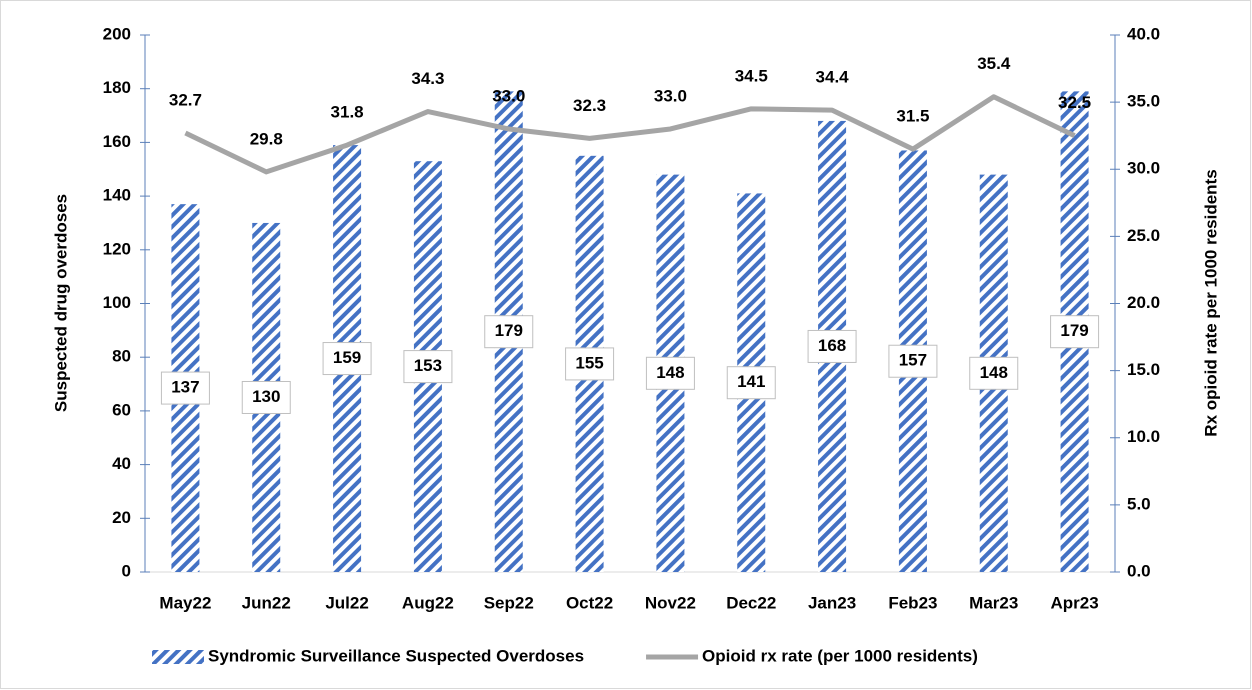 This screenshot has height=690, width=1252. What do you see at coordinates (751, 75) in the screenshot?
I see `line-data-label: 34.5` at bounding box center [751, 75].